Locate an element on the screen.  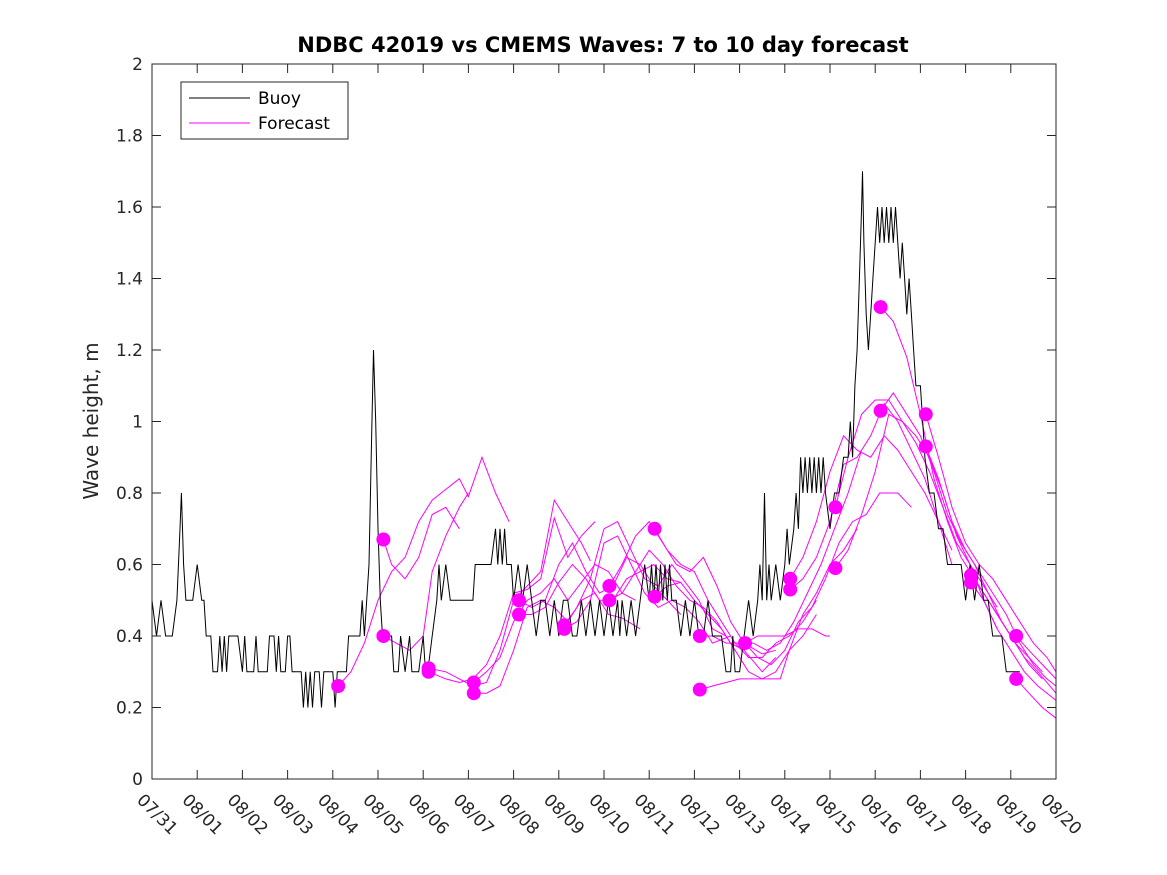
x-tick-label-10: 08/10 is located at coordinates (608, 814).